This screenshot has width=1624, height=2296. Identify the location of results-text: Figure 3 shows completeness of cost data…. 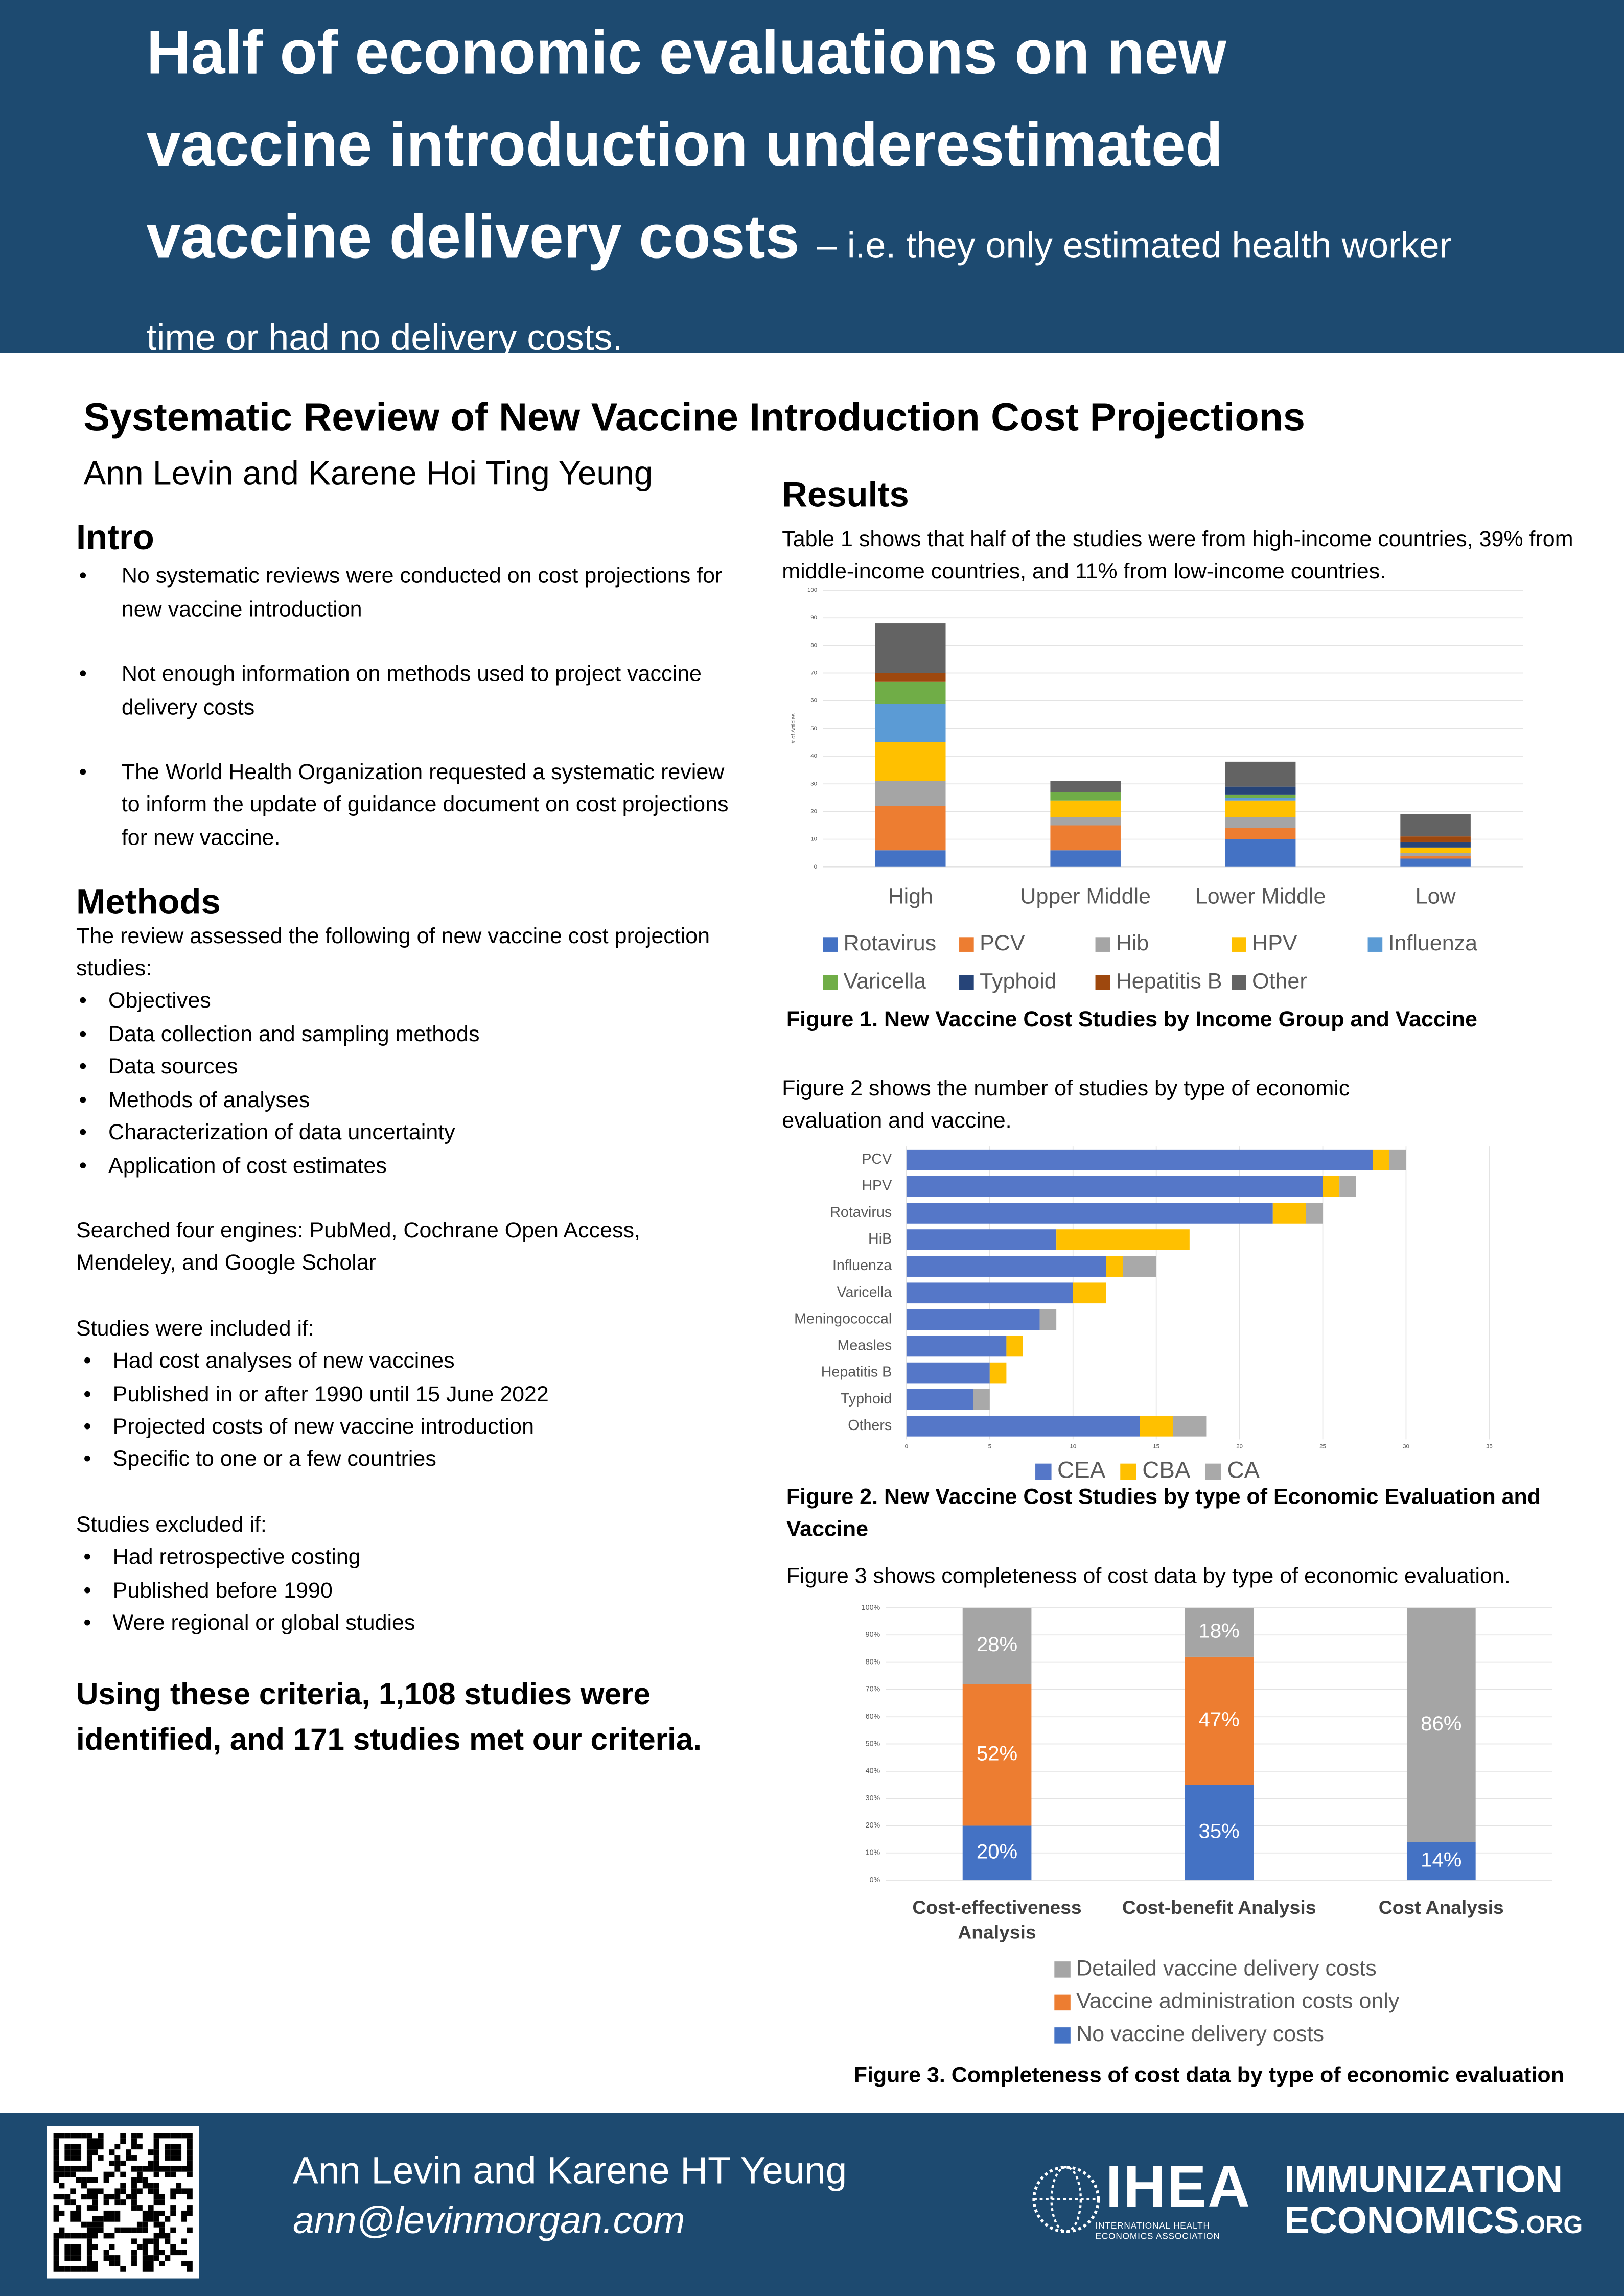
(1148, 1576).